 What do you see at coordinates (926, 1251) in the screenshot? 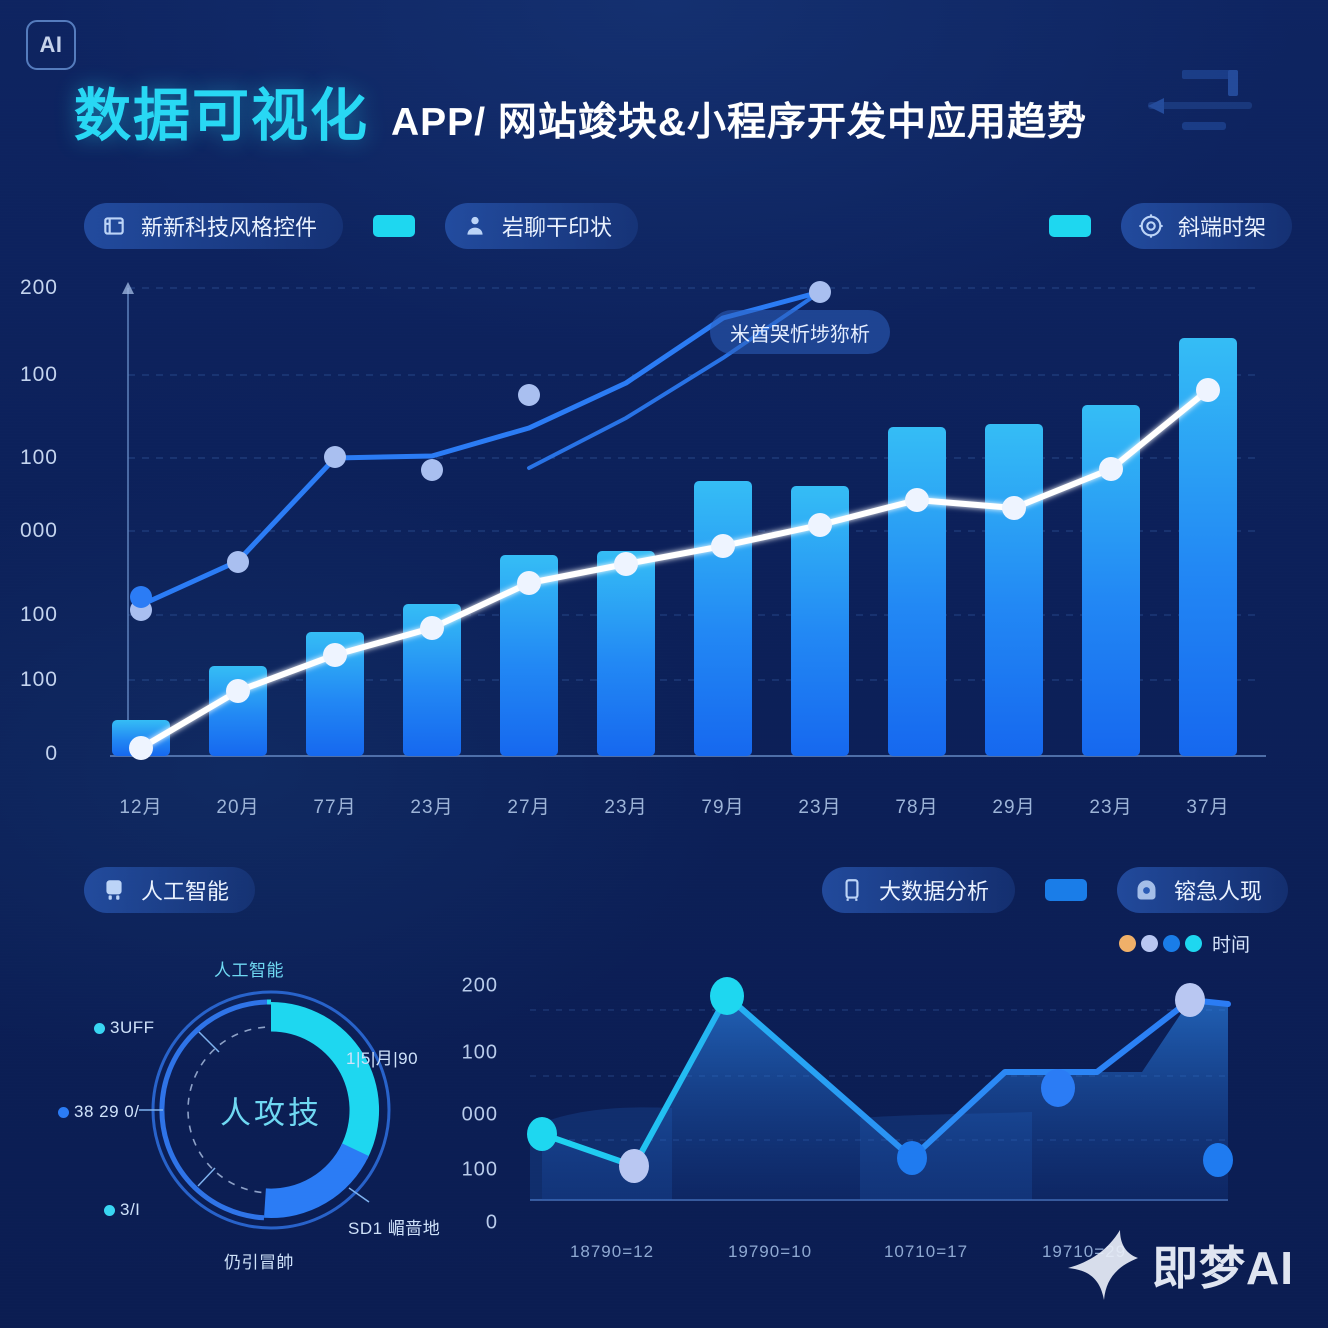
I see `x-axis-label: 10710=17` at bounding box center [926, 1251].